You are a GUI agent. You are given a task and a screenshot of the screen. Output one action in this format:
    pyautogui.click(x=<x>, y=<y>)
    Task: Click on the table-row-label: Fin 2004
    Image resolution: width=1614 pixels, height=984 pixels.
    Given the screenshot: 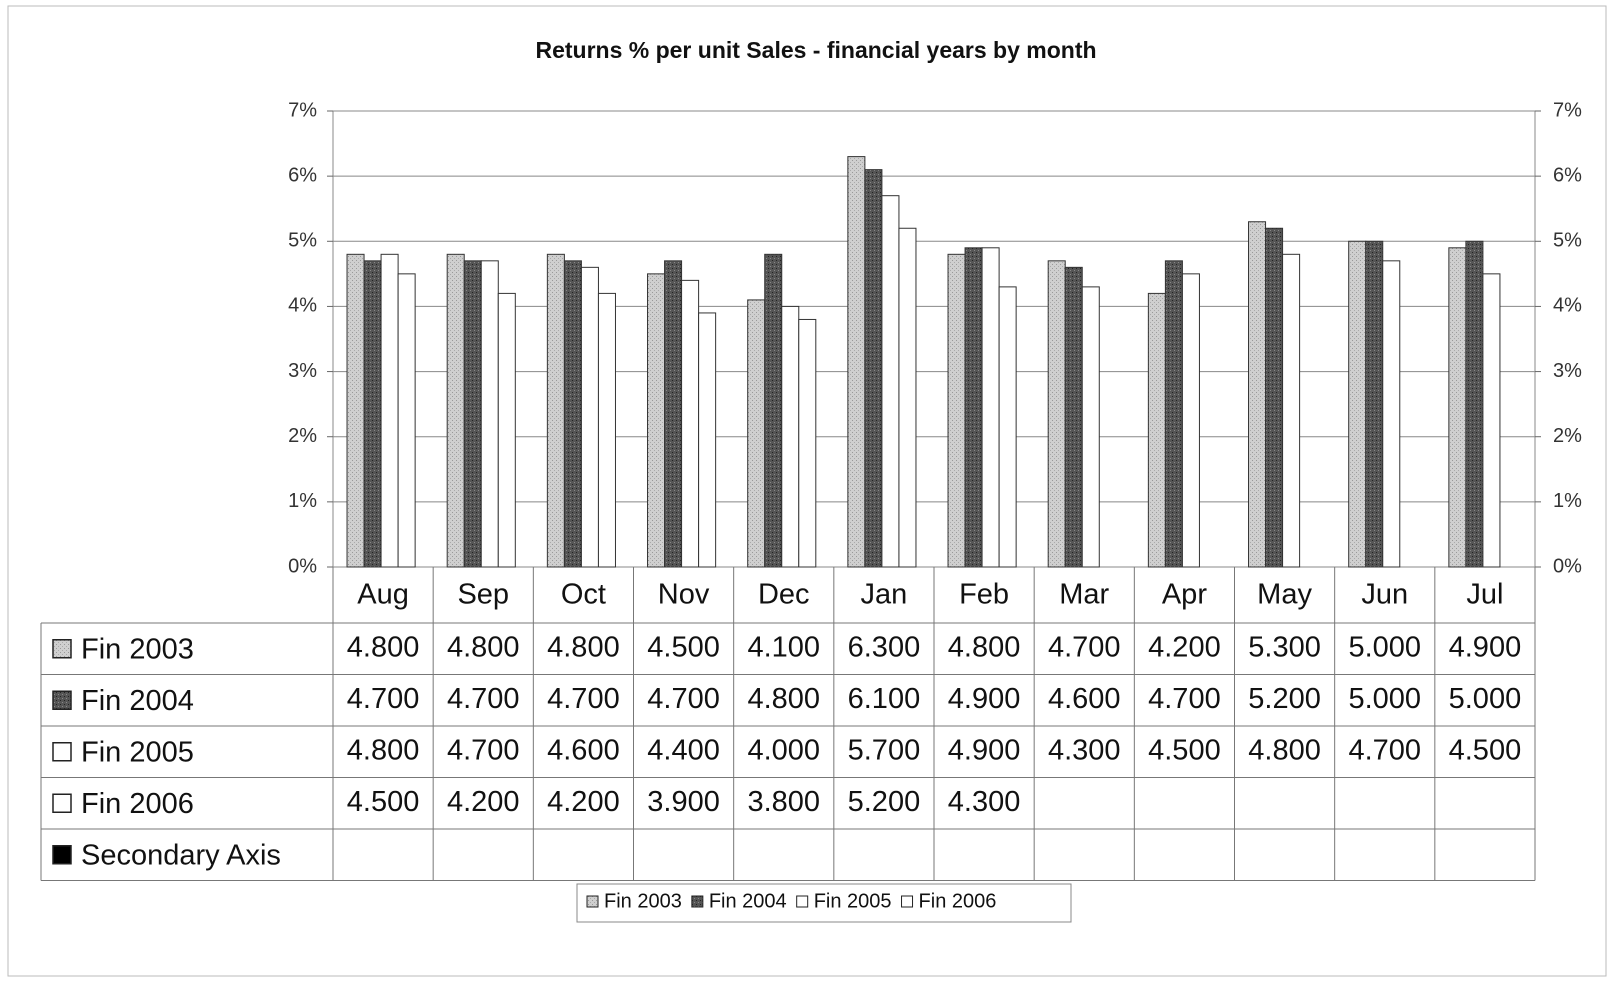 What is the action you would take?
    pyautogui.click(x=137, y=701)
    